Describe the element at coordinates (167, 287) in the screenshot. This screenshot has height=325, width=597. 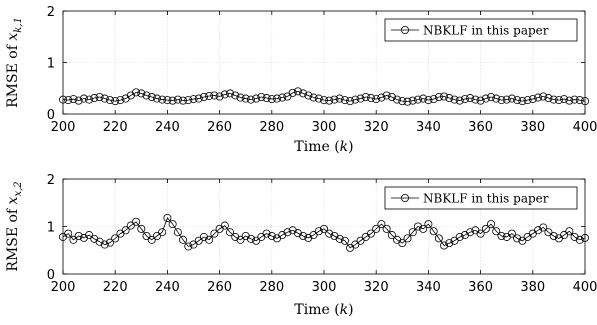
I see `chart2-x-tick-label: 240` at that location.